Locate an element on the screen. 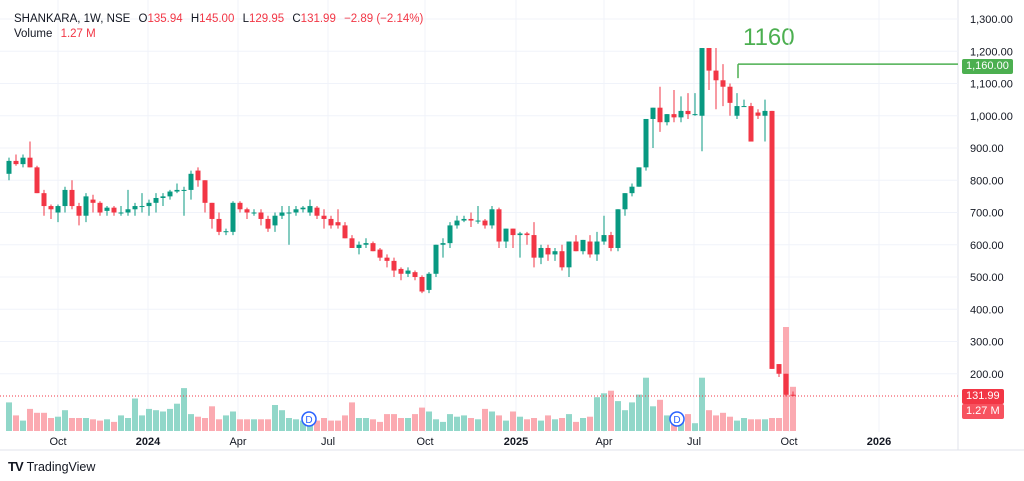 Image resolution: width=1024 pixels, height=481 pixels. price-tick-label: 1,300.00 is located at coordinates (991, 20).